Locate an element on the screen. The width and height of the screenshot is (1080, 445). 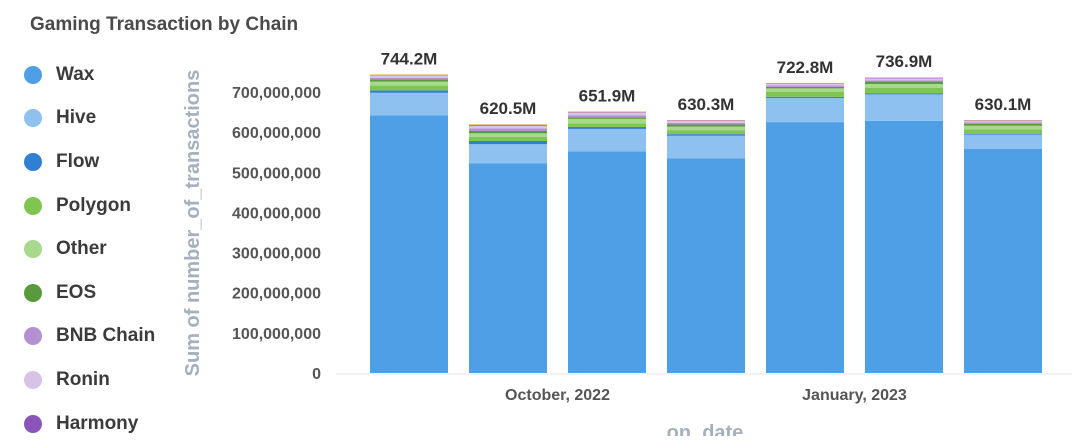
x-tick-label: January, 2023 is located at coordinates (854, 395).